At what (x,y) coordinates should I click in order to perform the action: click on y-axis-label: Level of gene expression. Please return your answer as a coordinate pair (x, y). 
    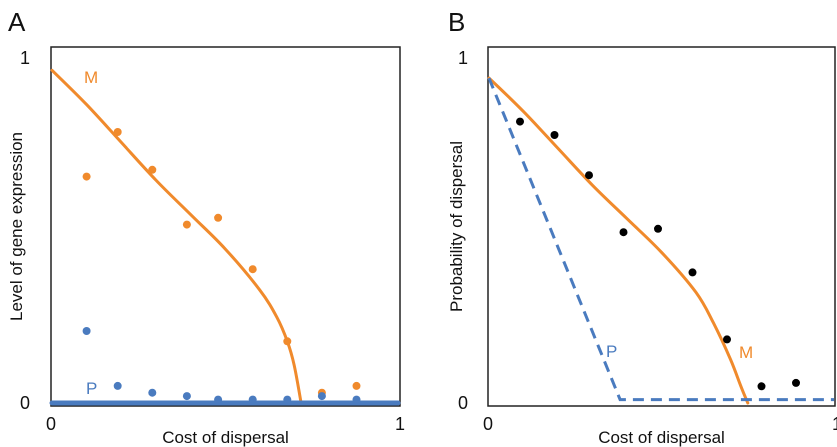
    Looking at the image, I should click on (16, 226).